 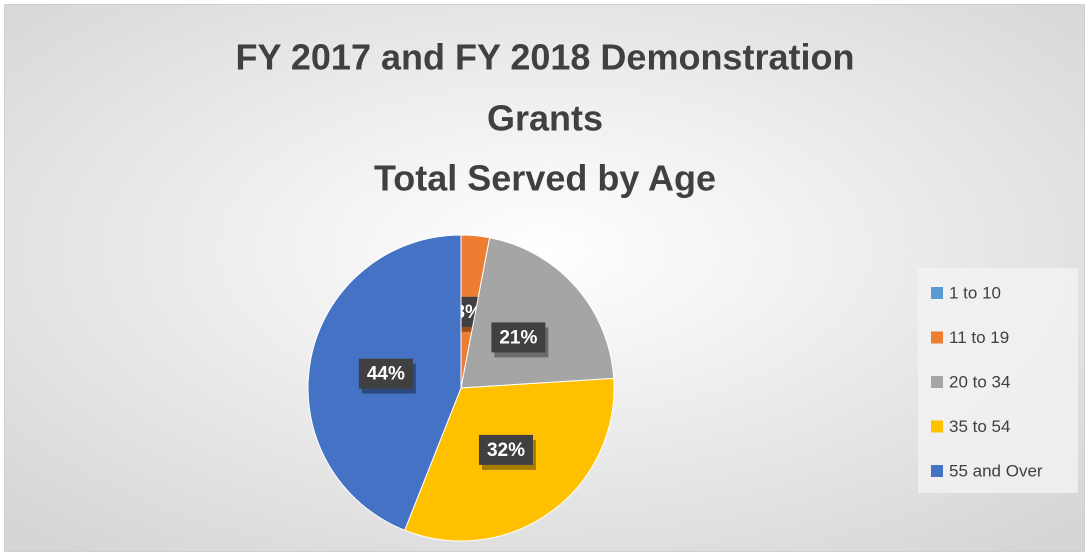 I want to click on legend-label: 20 to 34, so click(x=979, y=381).